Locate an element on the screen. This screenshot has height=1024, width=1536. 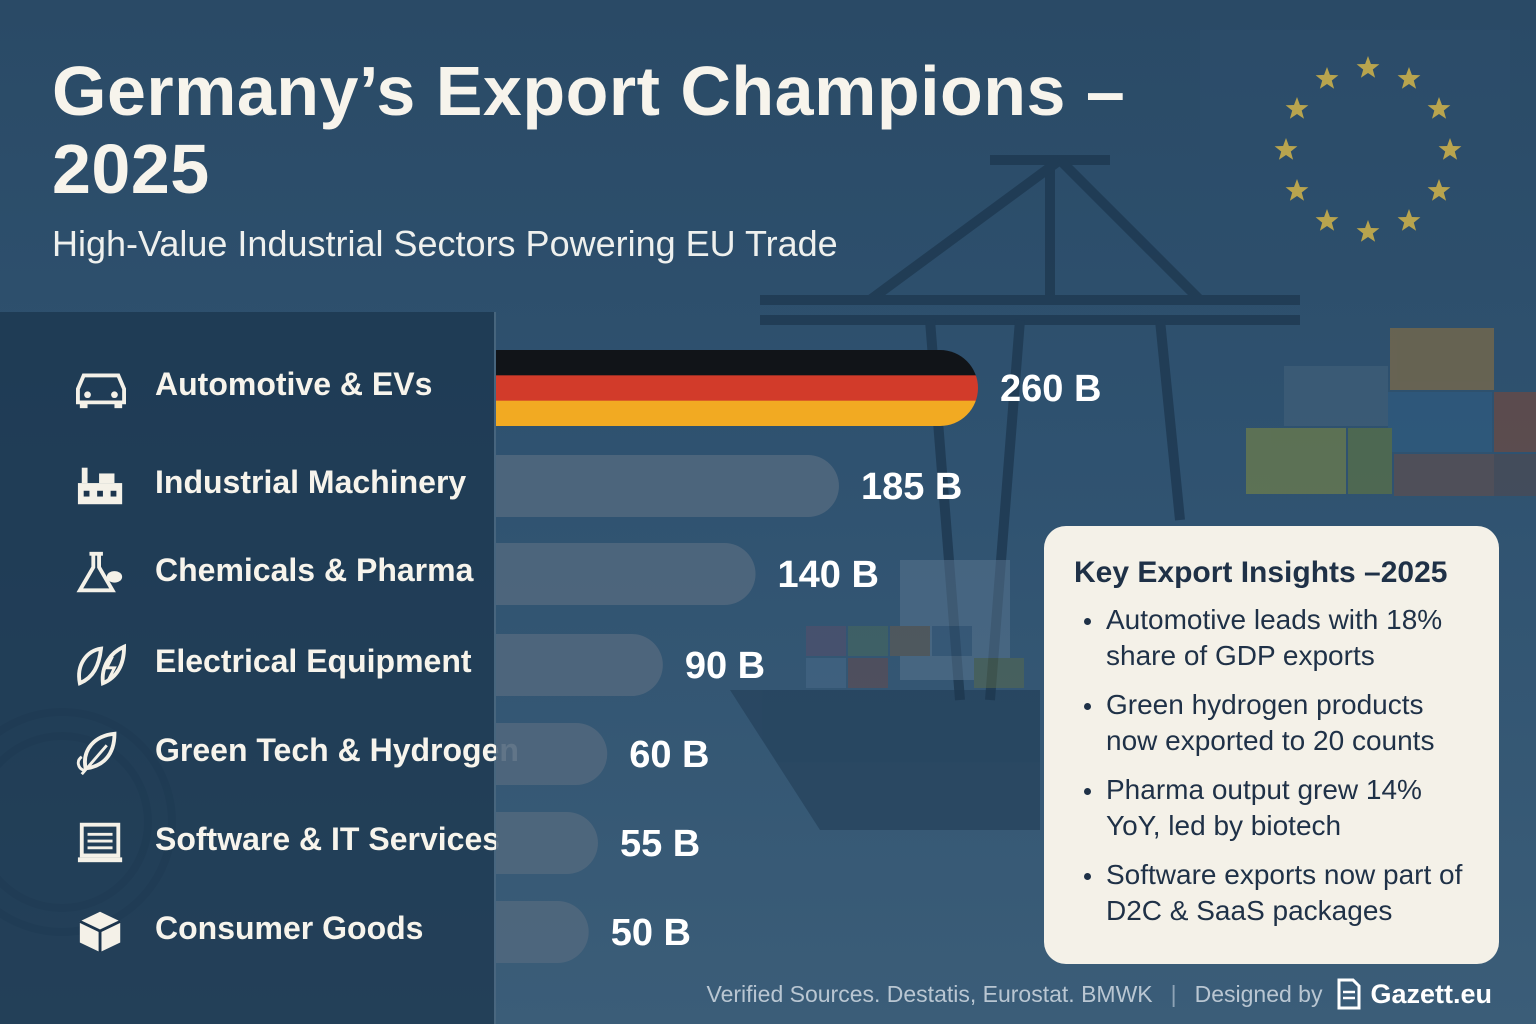
eu-stars-circle is located at coordinates (1368, 149).